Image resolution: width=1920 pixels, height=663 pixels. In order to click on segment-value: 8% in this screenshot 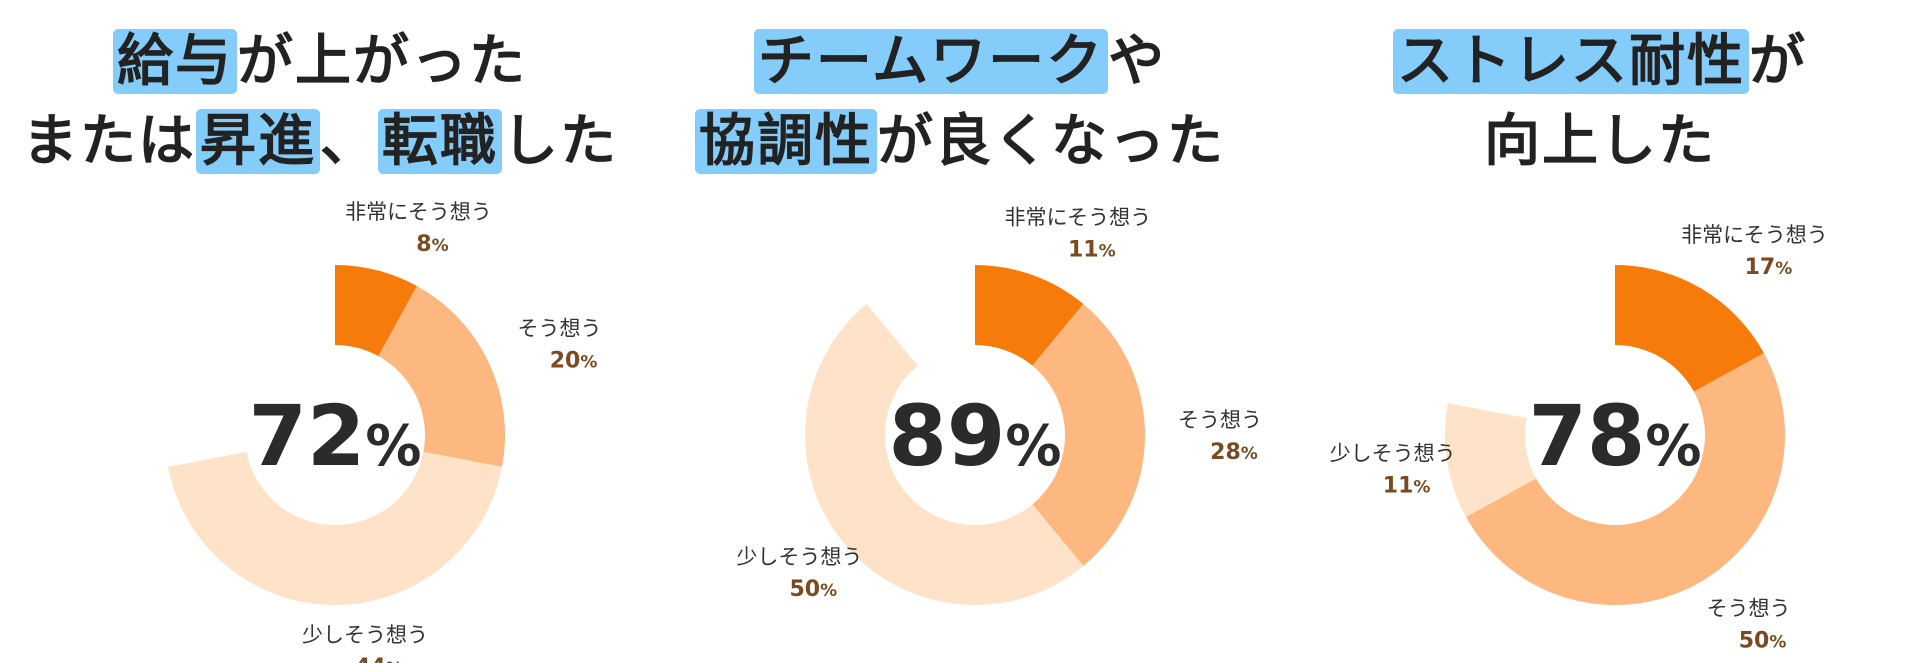, I will do `click(432, 244)`.